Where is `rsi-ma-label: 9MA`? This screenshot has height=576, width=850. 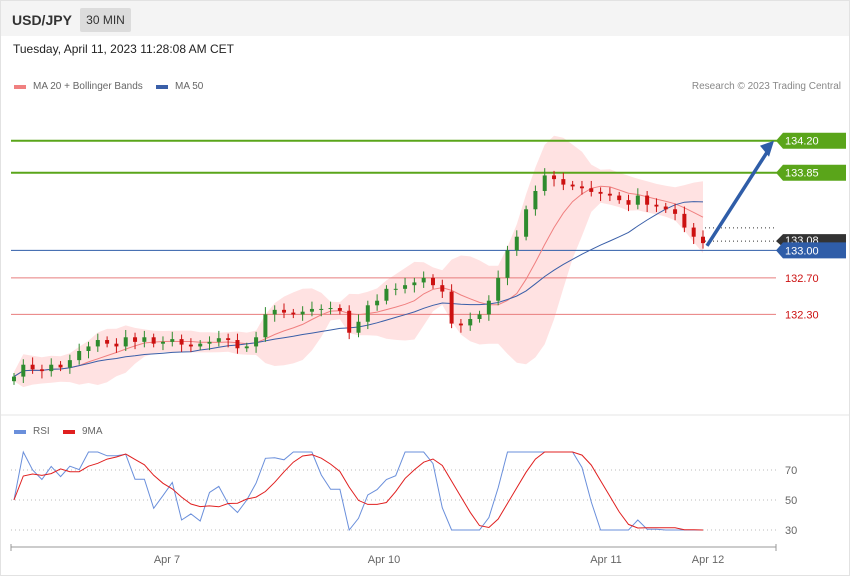 rsi-ma-label: 9MA is located at coordinates (92, 431).